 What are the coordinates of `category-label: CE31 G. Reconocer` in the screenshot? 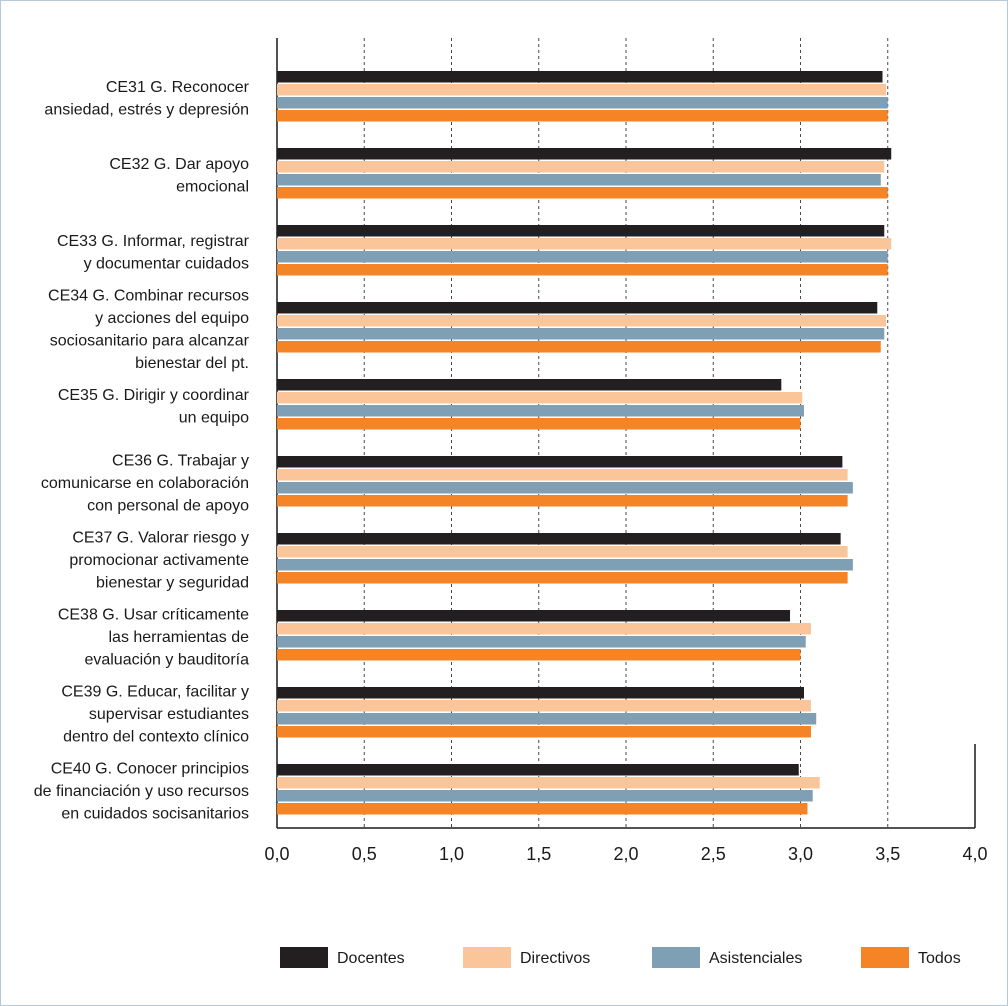 It's located at (178, 87).